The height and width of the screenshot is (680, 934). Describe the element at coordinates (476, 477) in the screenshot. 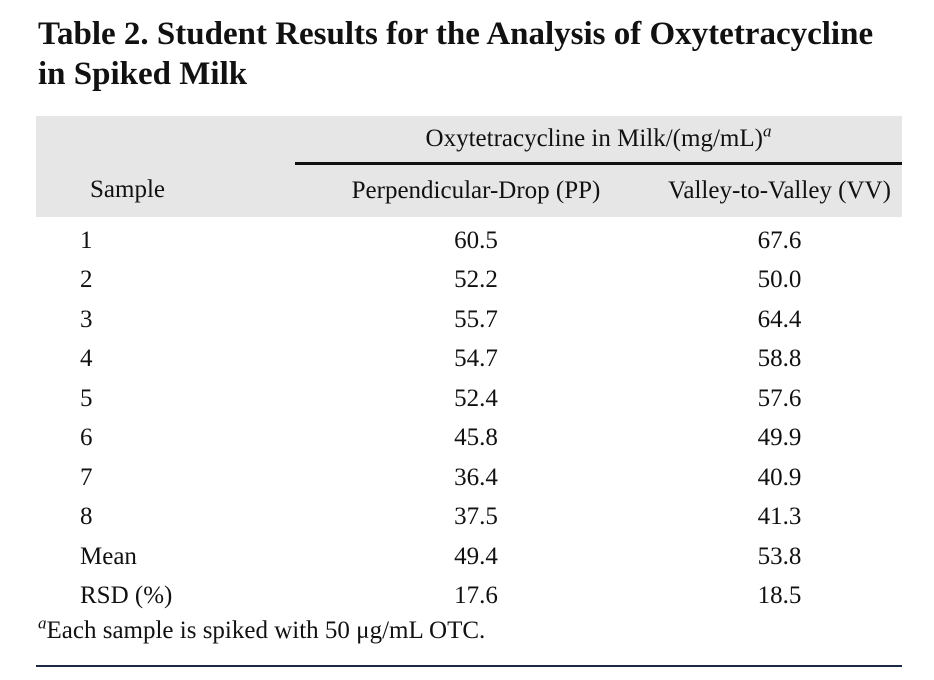

I see `pp-value-cell: 36.4` at that location.